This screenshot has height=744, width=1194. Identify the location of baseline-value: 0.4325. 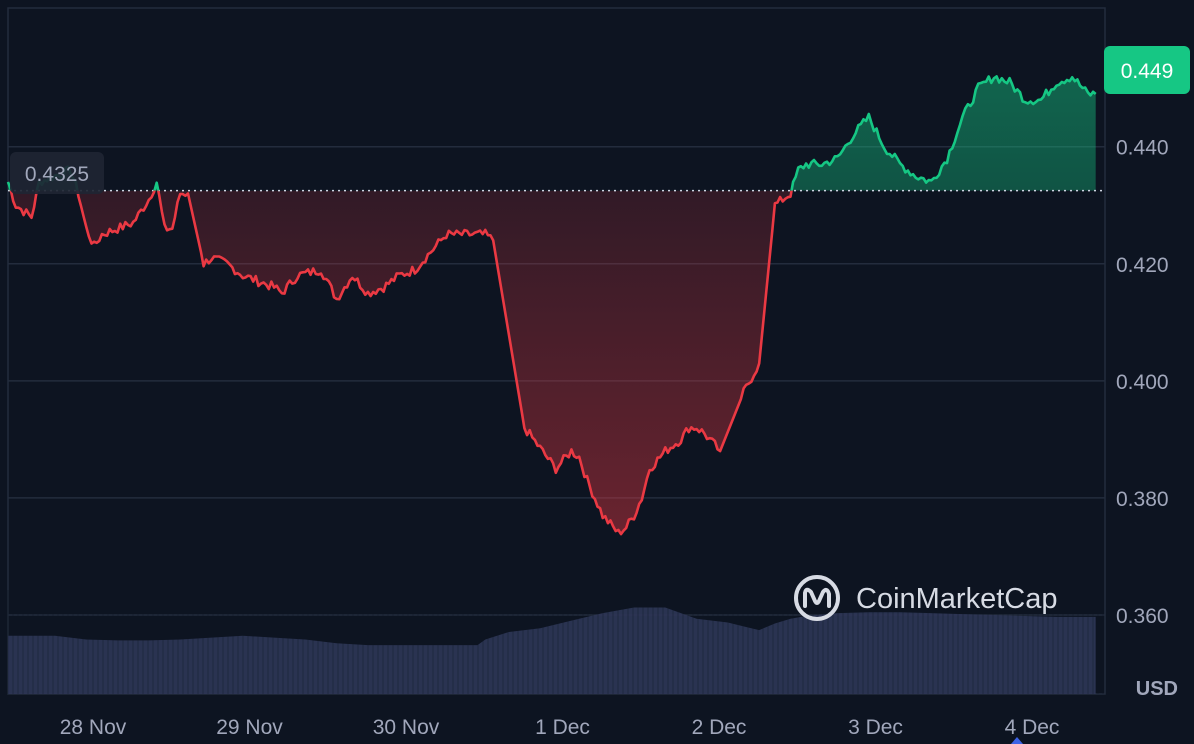
(57, 174).